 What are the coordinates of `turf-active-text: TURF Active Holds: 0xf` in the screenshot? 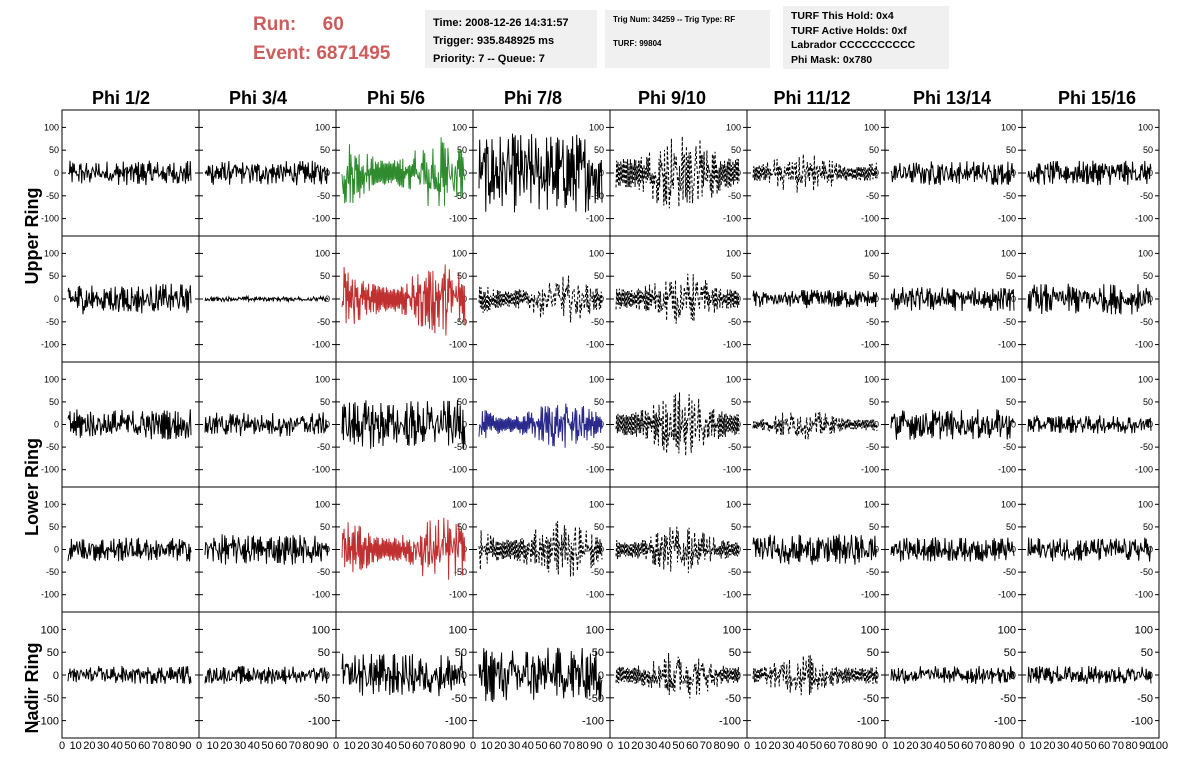 It's located at (849, 30).